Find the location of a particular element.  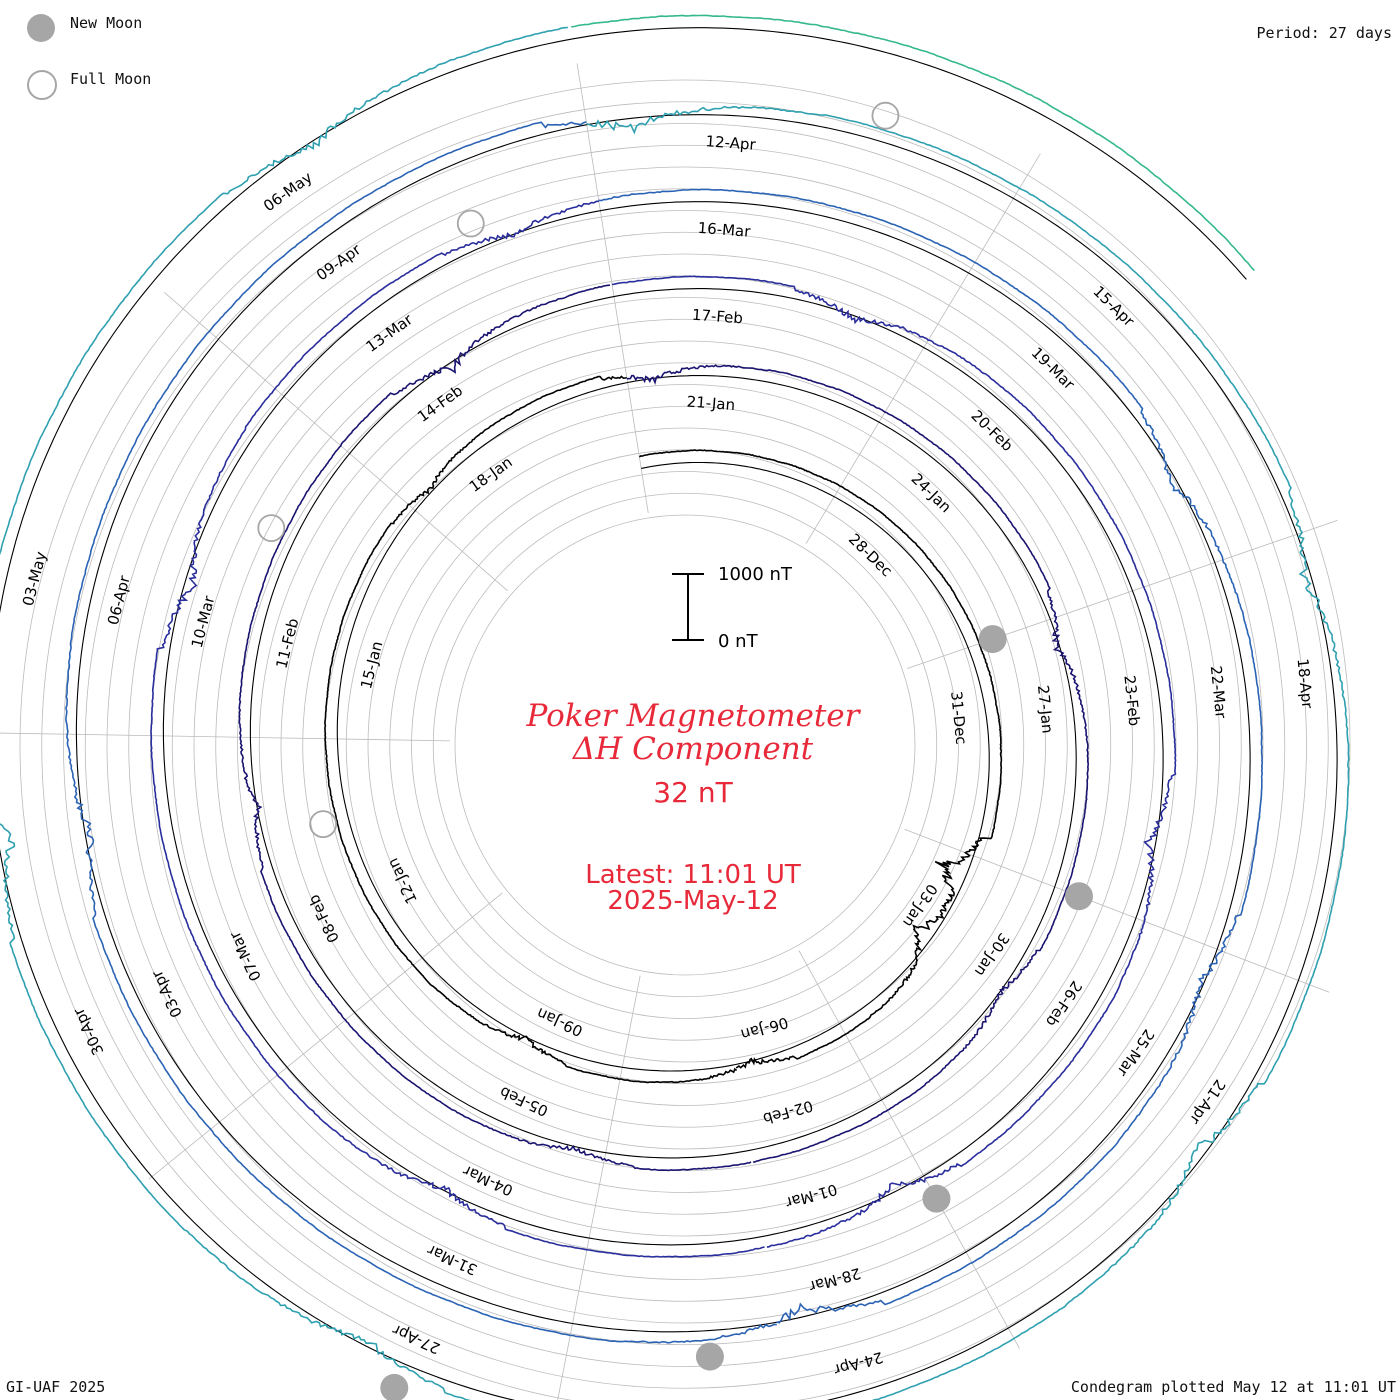

date-label: 07-Mar is located at coordinates (245, 956).